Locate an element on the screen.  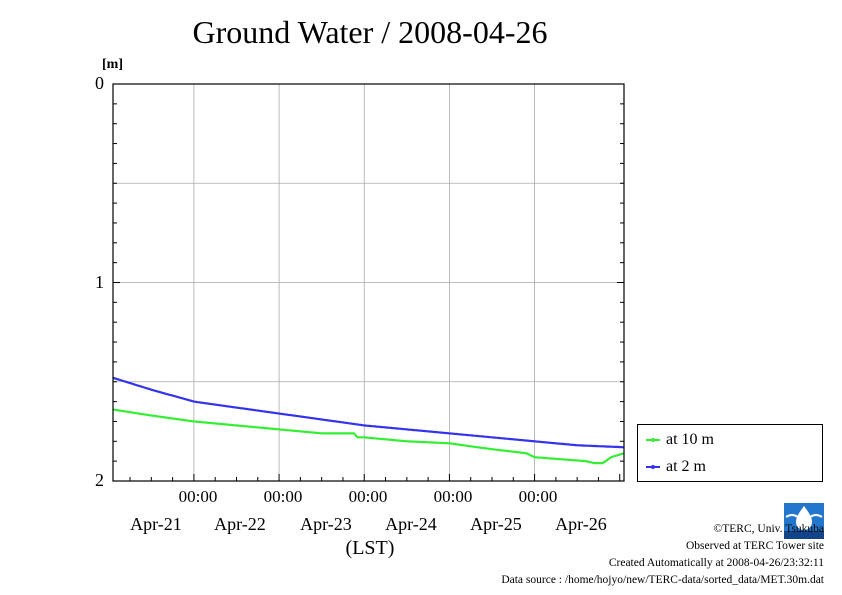
series-line-at-2m is located at coordinates (368, 412).